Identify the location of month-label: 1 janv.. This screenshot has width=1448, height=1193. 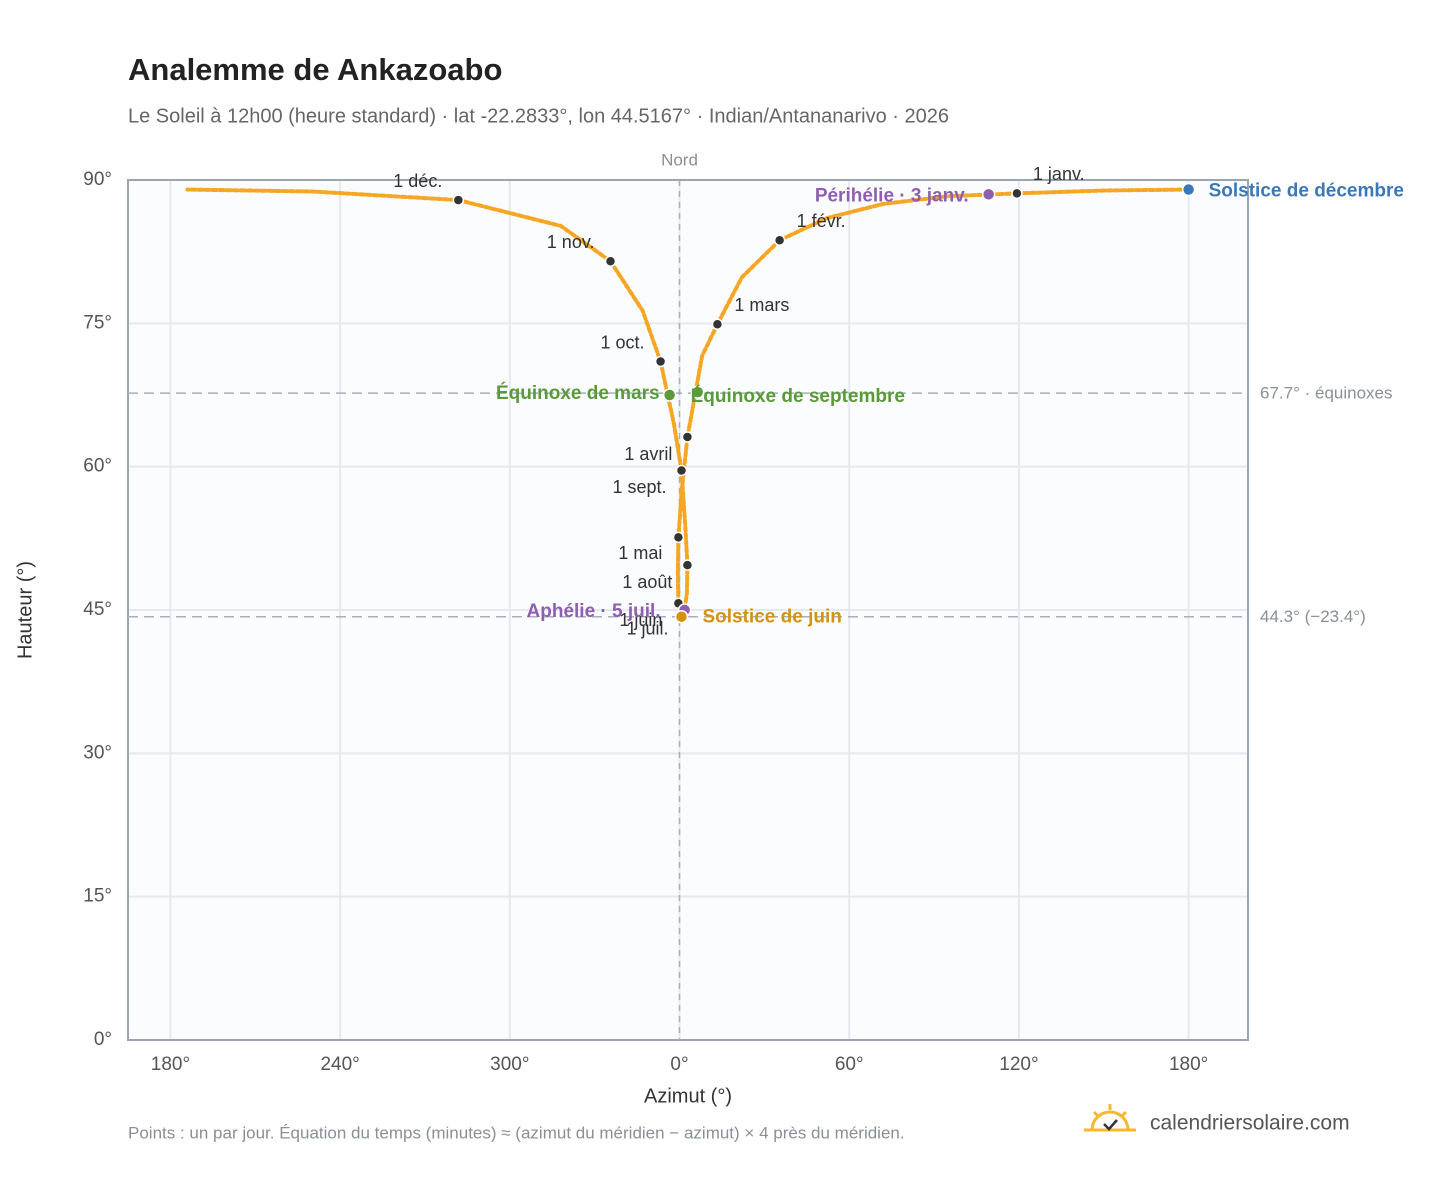
(1059, 174).